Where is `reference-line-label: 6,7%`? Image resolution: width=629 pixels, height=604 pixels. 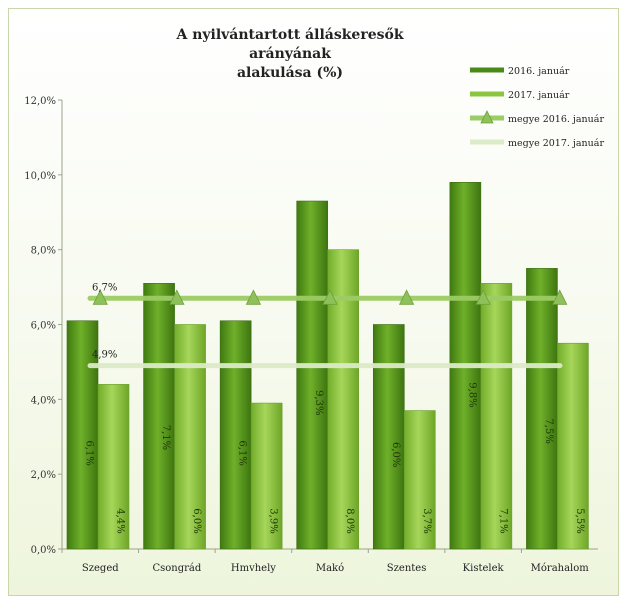
reference-line-label: 6,7% is located at coordinates (104, 287).